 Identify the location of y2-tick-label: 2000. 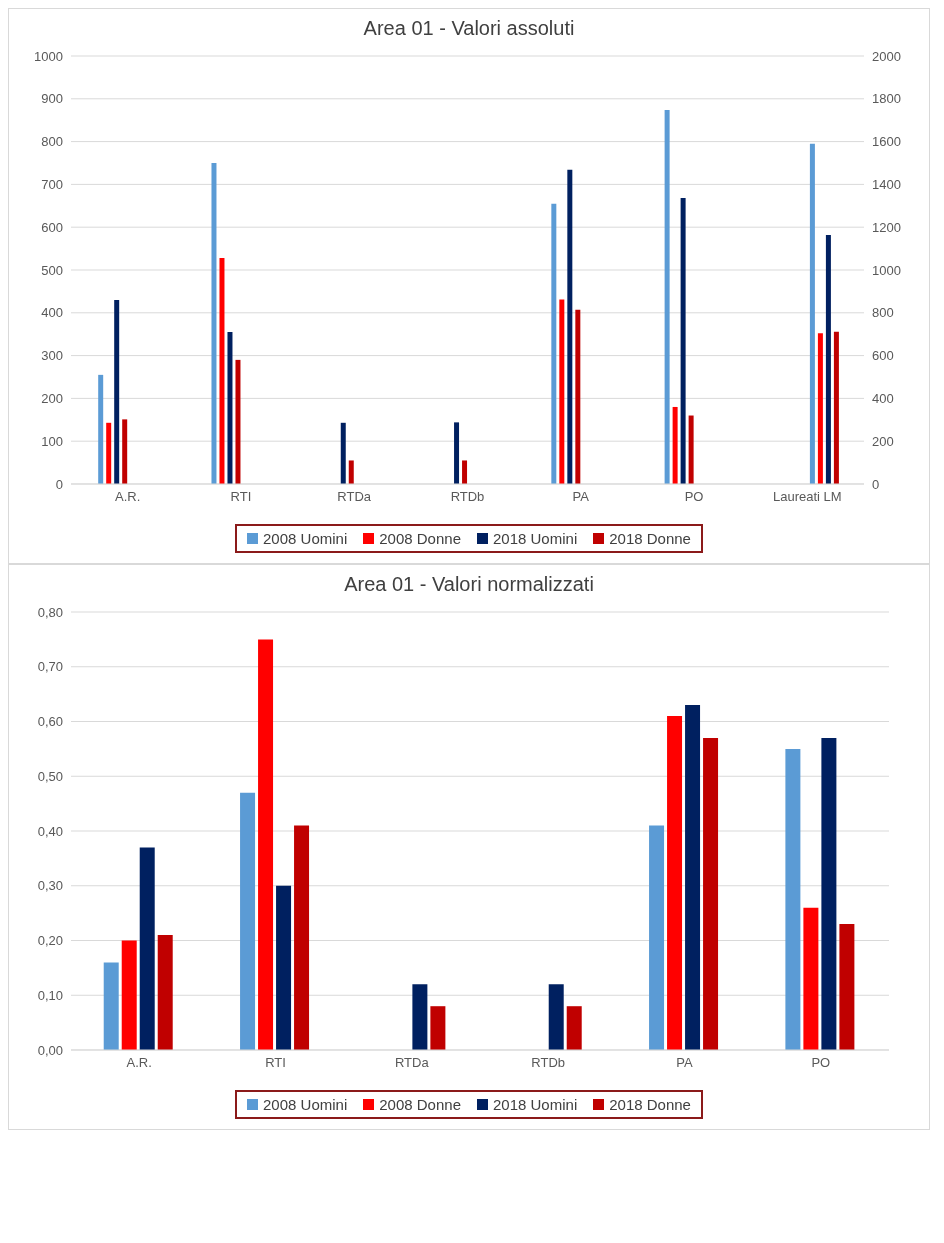
(886, 56).